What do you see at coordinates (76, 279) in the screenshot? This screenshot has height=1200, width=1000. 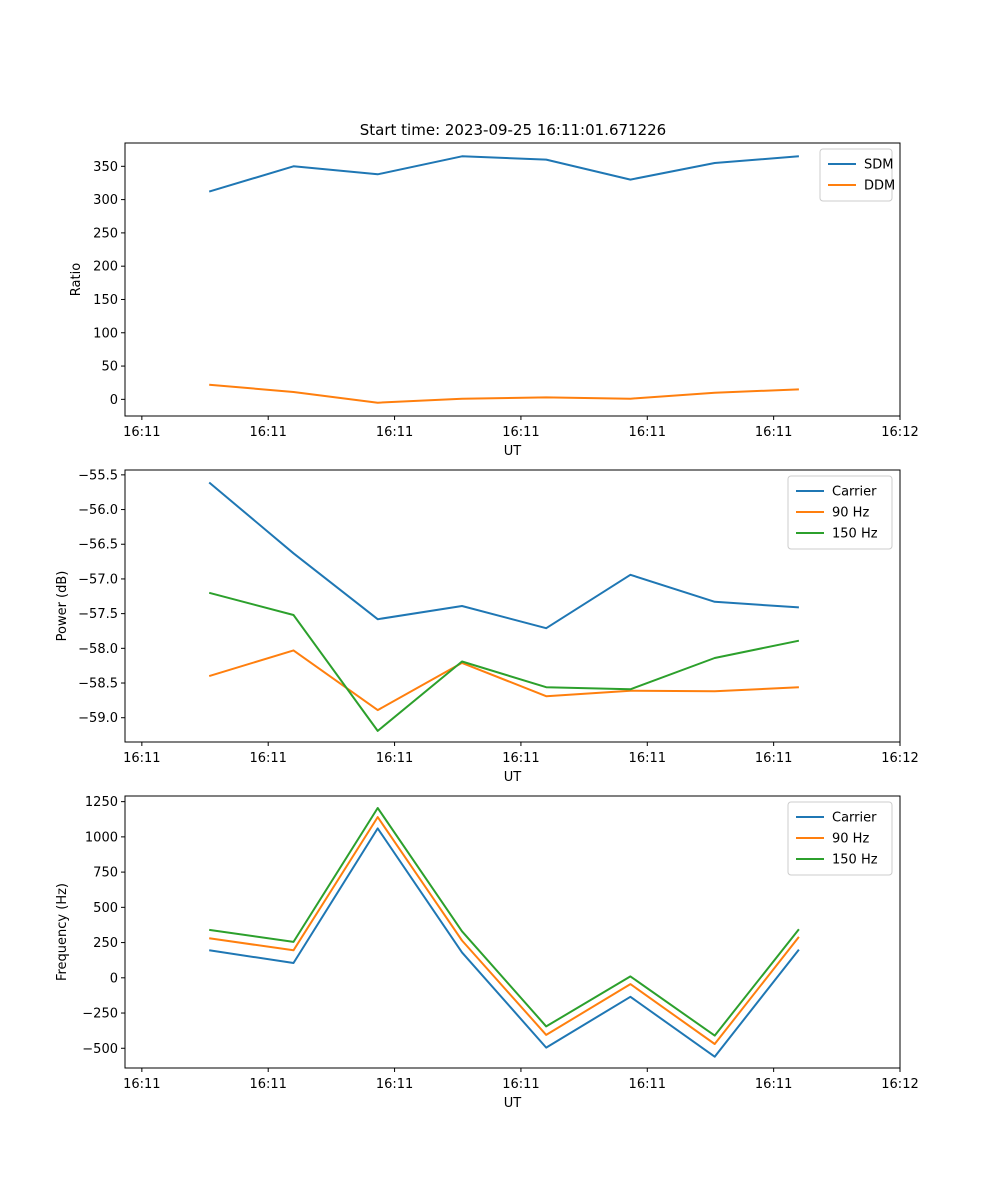 I see `y-axis-label: Ratio` at bounding box center [76, 279].